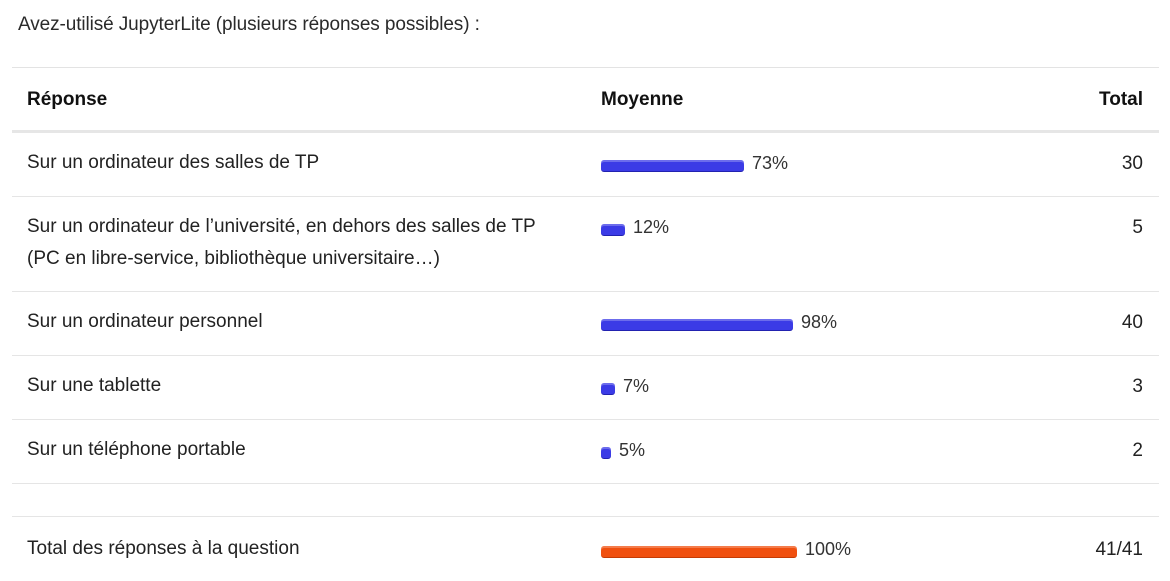  I want to click on summary-label: Total des réponses à la question, so click(163, 548).